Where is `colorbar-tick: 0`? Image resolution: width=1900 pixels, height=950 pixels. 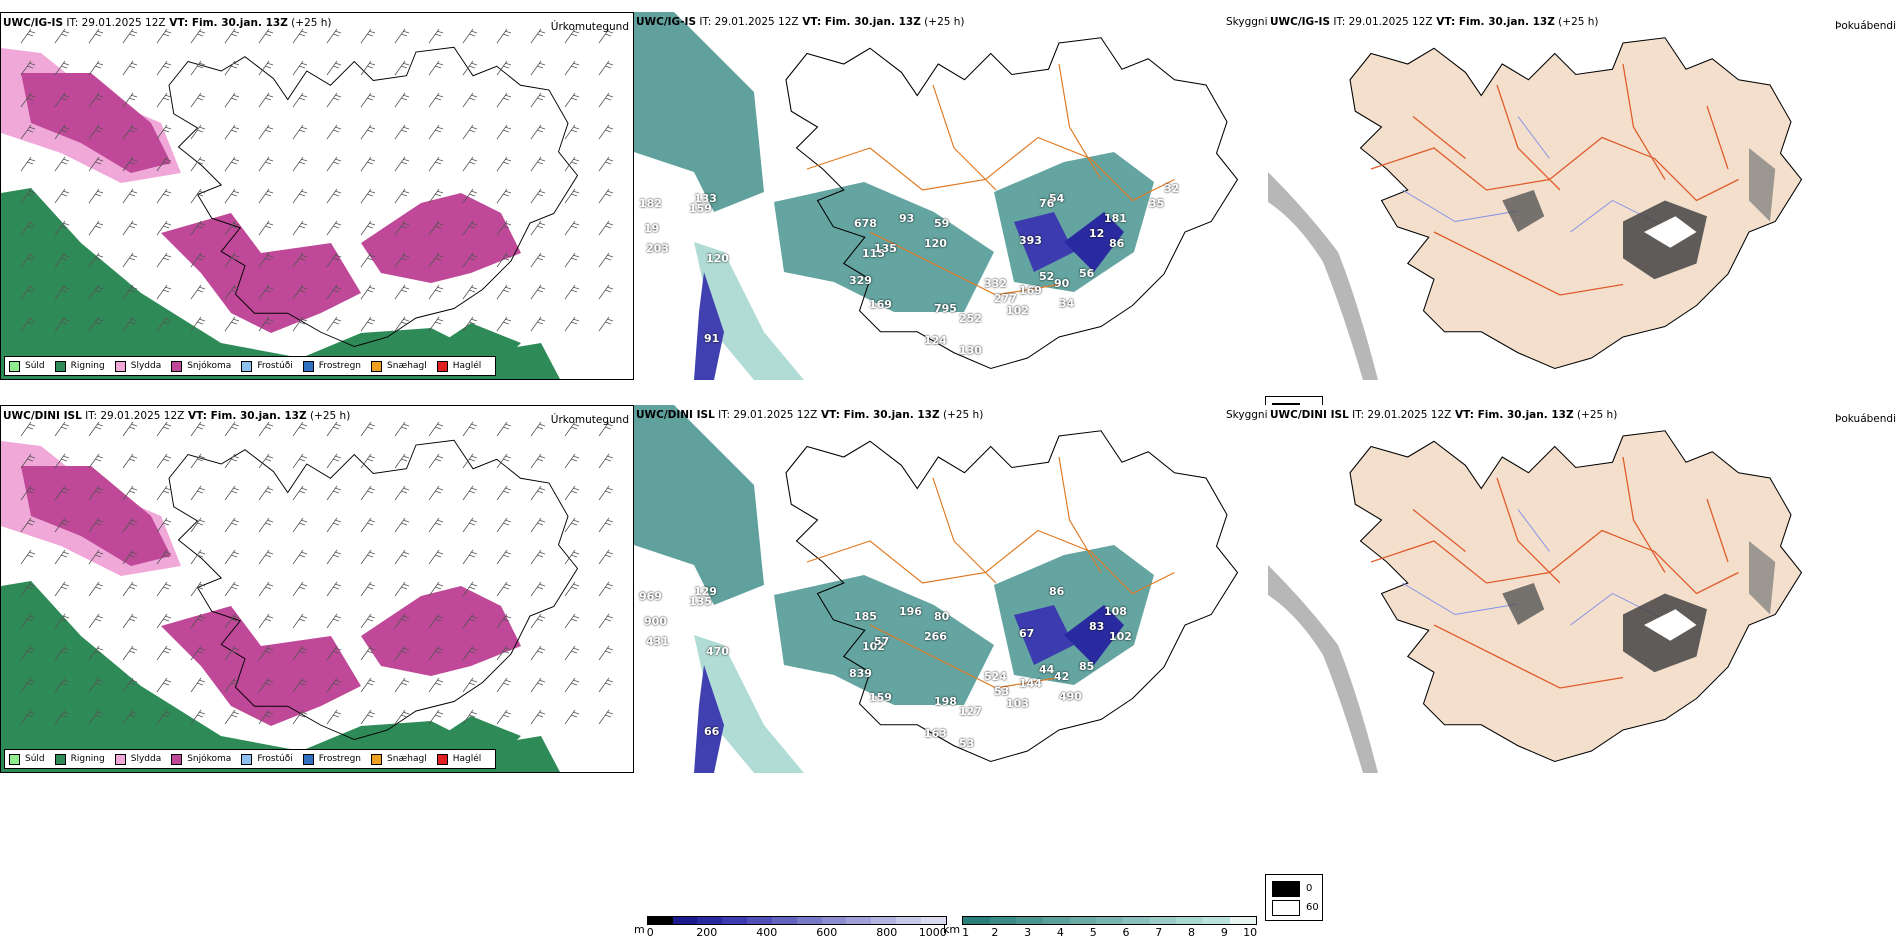
colorbar-tick: 0 is located at coordinates (650, 932).